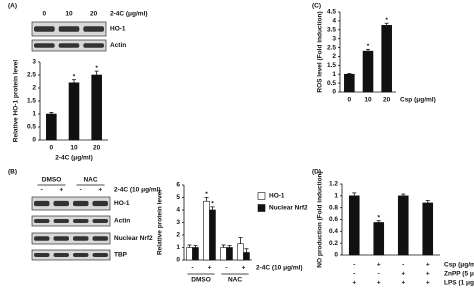  Describe the element at coordinates (16, 101) in the screenshot. I see `y-axis-label: Relative HO-1 protein level` at that location.